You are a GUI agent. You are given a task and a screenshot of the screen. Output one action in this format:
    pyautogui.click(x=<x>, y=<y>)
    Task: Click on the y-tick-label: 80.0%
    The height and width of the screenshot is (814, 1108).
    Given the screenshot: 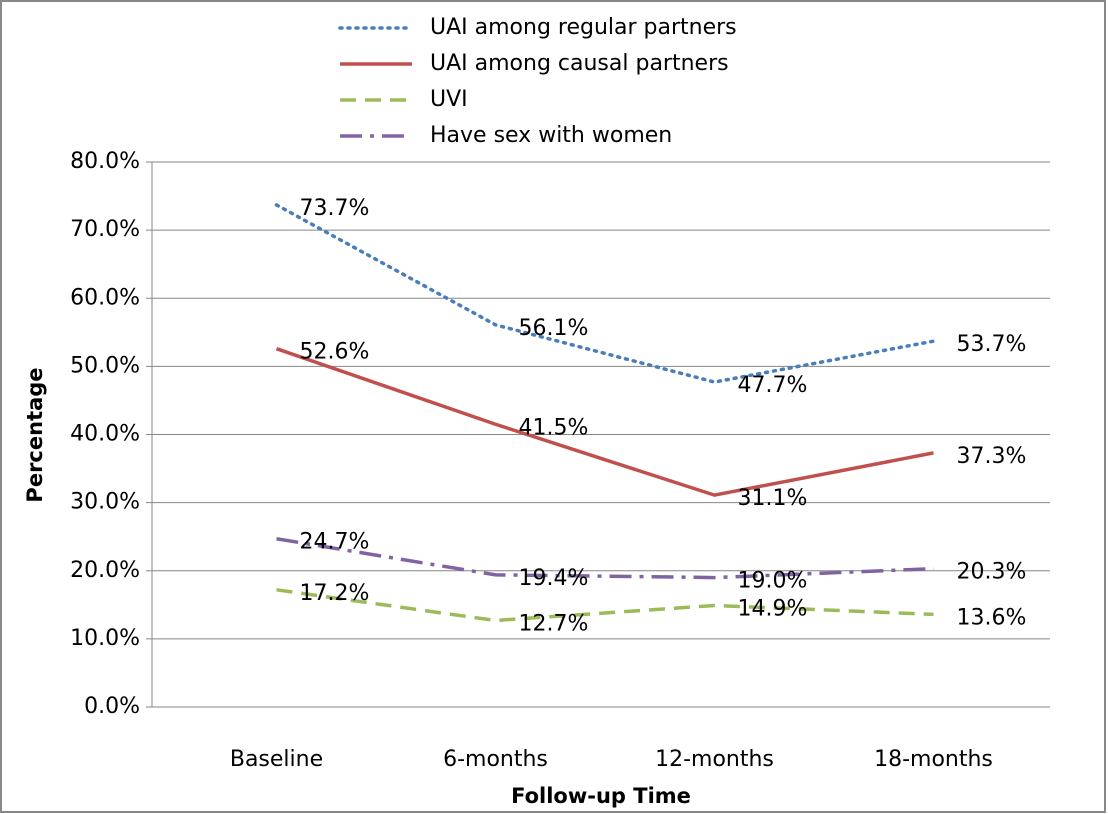 What is the action you would take?
    pyautogui.click(x=105, y=161)
    